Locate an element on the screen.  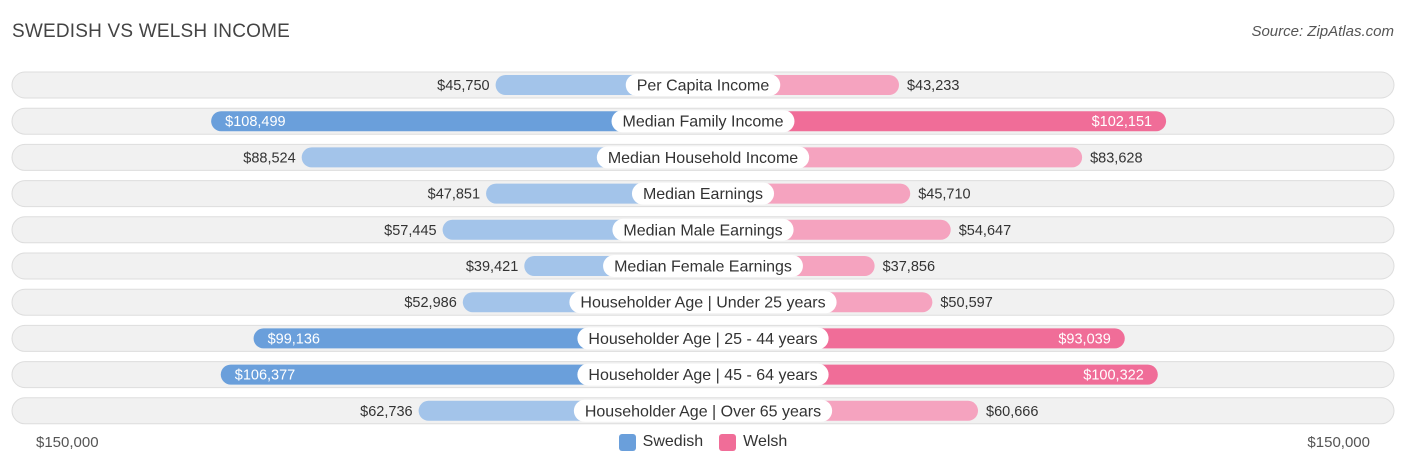
category-label: Median Earnings is located at coordinates (703, 194).